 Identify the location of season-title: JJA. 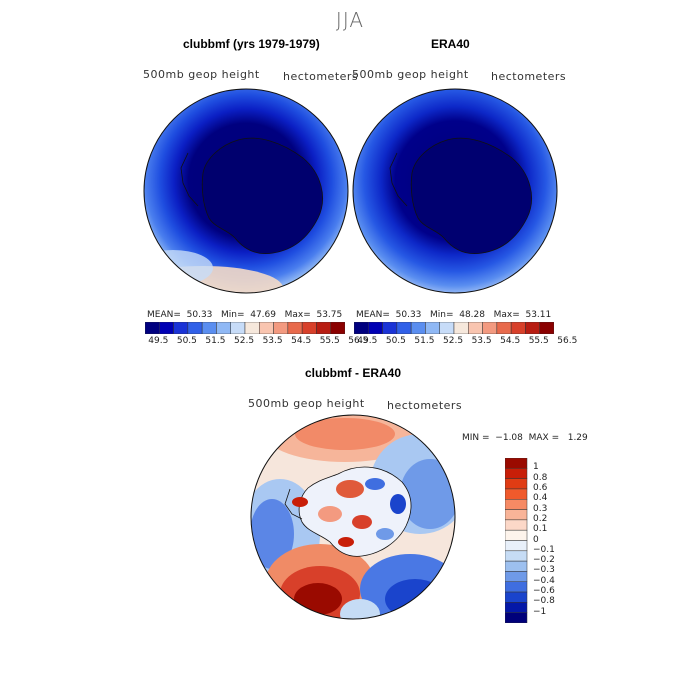
(350, 20).